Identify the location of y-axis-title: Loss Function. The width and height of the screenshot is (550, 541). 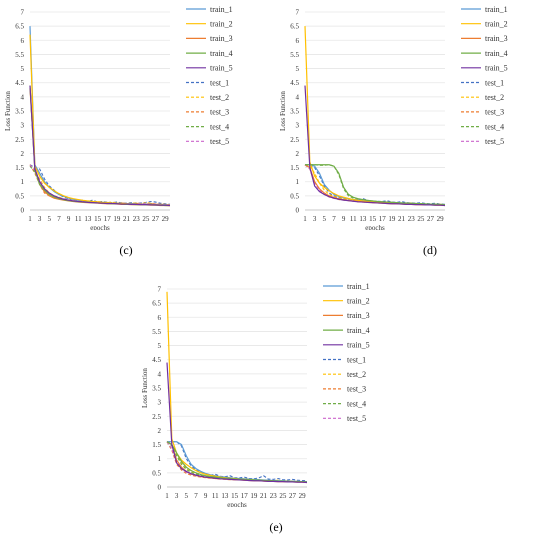
(145, 388).